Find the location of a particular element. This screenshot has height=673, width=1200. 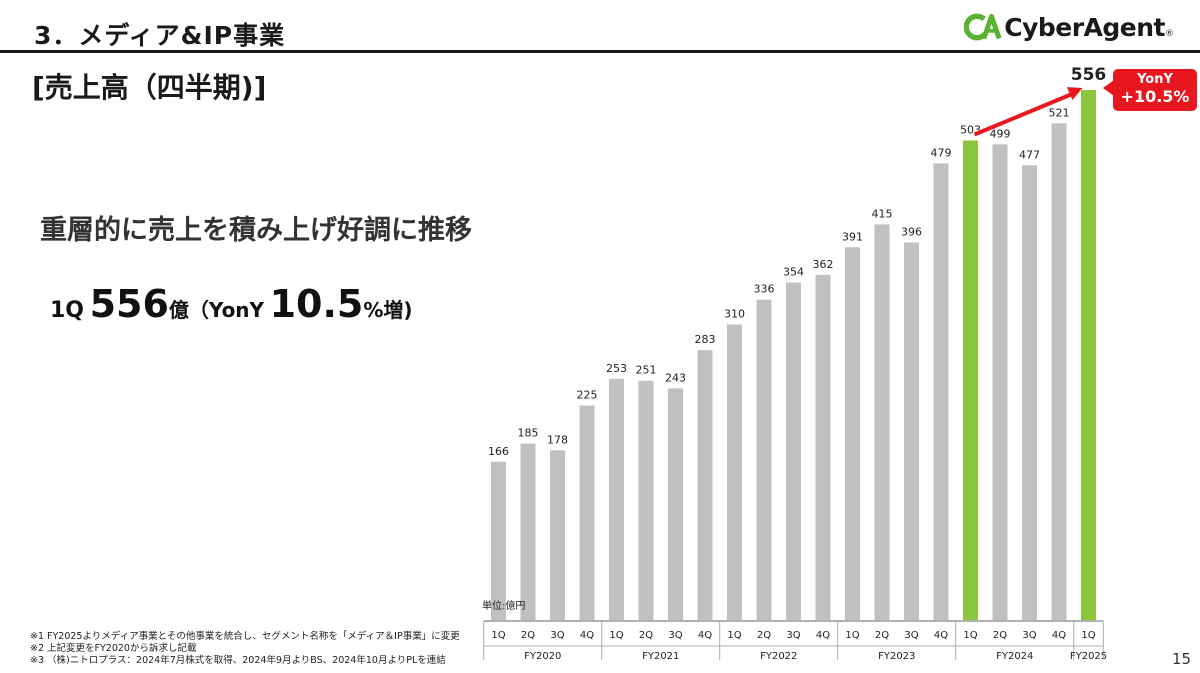

quarter-label-13: 1Q is located at coordinates (852, 635).